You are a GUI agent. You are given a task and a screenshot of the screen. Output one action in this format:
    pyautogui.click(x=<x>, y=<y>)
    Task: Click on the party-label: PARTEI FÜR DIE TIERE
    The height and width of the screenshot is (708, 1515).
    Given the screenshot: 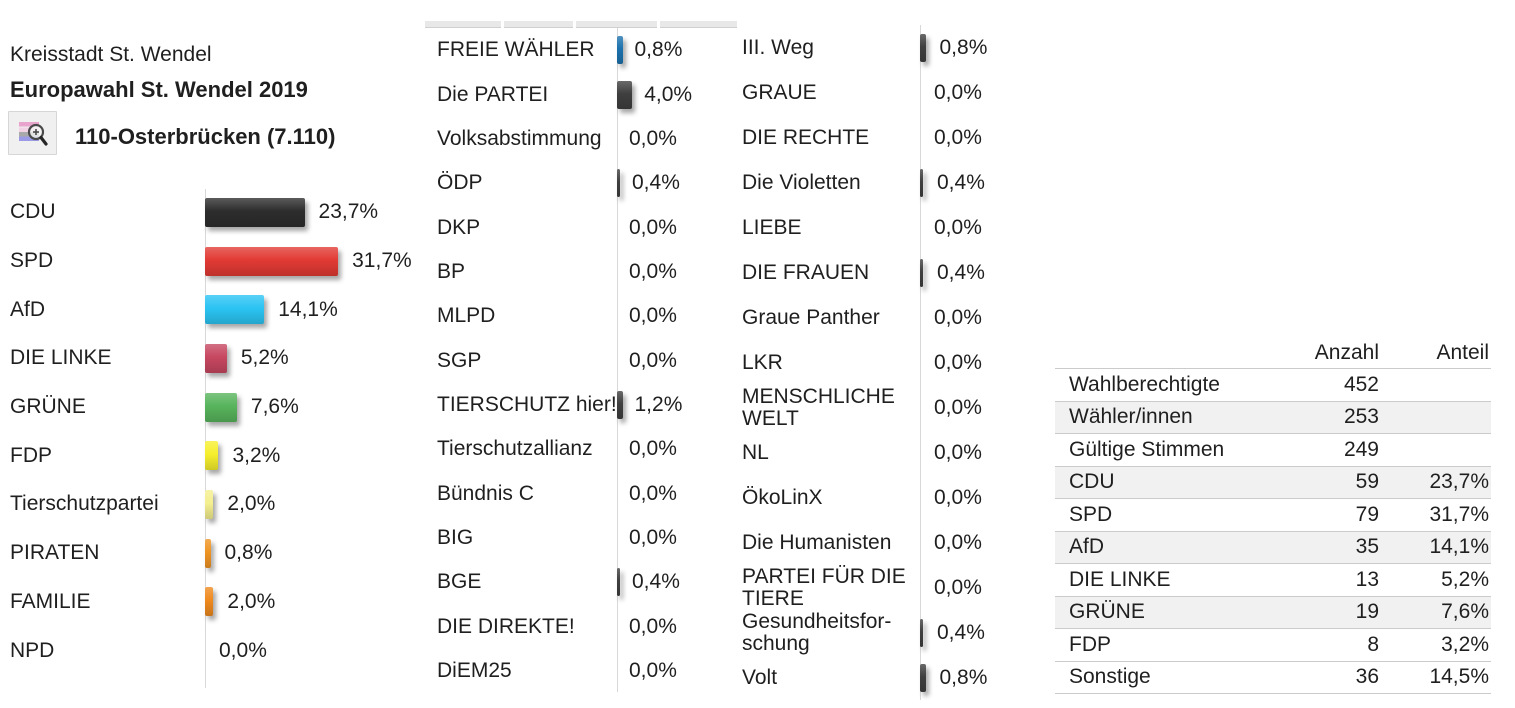 What is the action you would take?
    pyautogui.click(x=824, y=587)
    